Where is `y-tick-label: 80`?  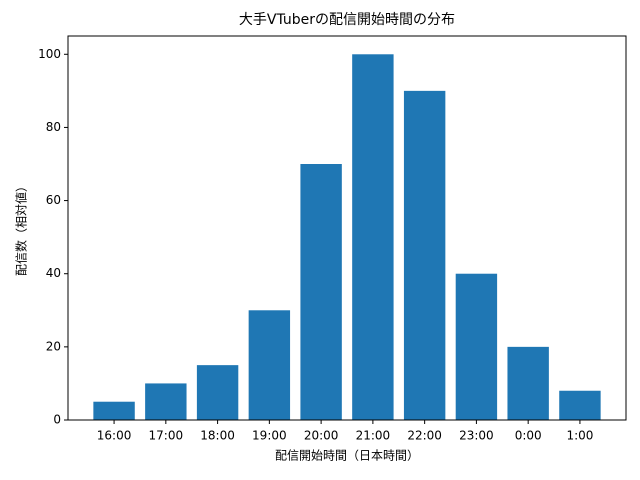 y-tick-label: 80 is located at coordinates (53, 127).